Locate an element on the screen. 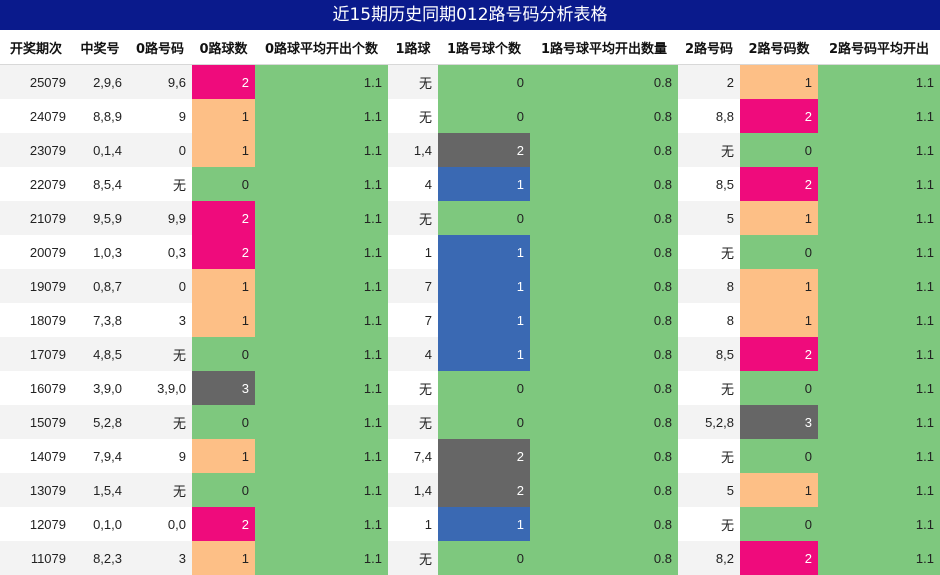 This screenshot has height=575, width=940. cell-route2-numbers: 5,2,8 is located at coordinates (709, 422).